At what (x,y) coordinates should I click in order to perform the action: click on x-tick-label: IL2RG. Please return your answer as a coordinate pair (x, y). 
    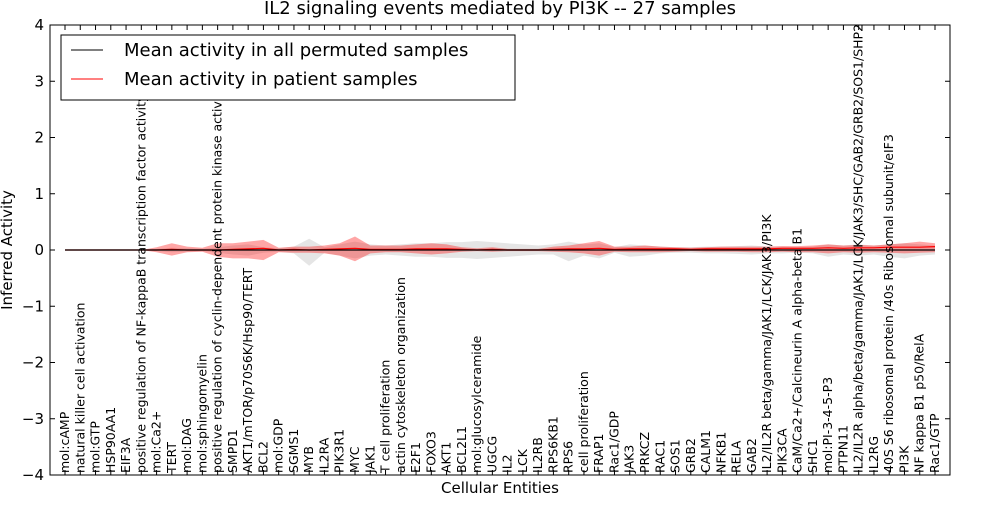
    Looking at the image, I should click on (873, 454).